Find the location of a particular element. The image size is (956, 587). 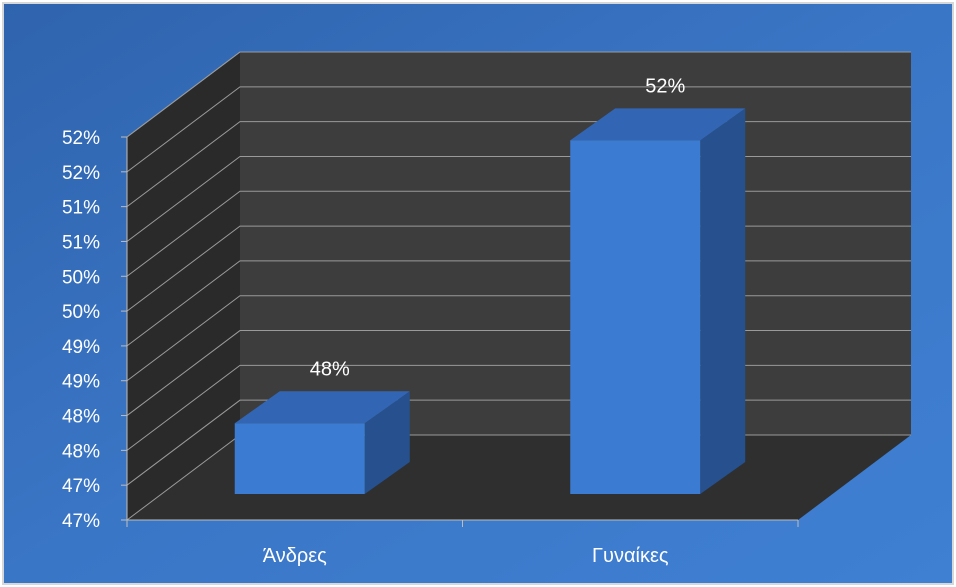

side-wall is located at coordinates (183, 286).